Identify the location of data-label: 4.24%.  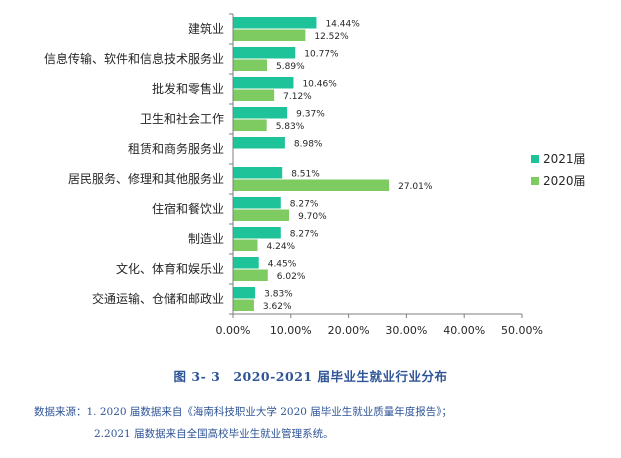
(281, 247).